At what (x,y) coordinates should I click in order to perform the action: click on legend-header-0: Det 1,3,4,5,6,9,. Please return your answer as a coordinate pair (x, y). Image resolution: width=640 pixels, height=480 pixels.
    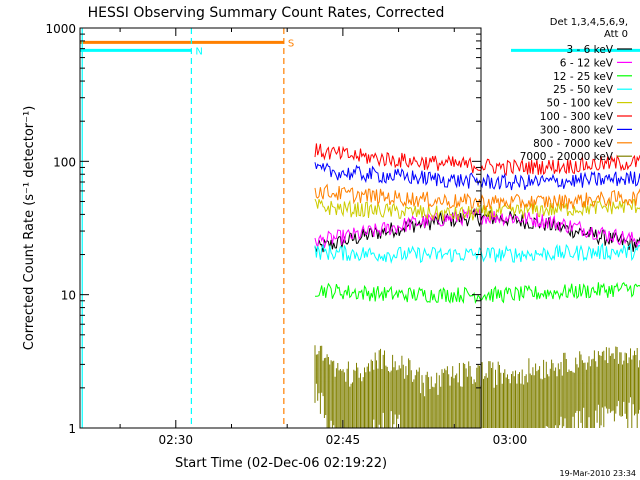
    Looking at the image, I should click on (589, 22).